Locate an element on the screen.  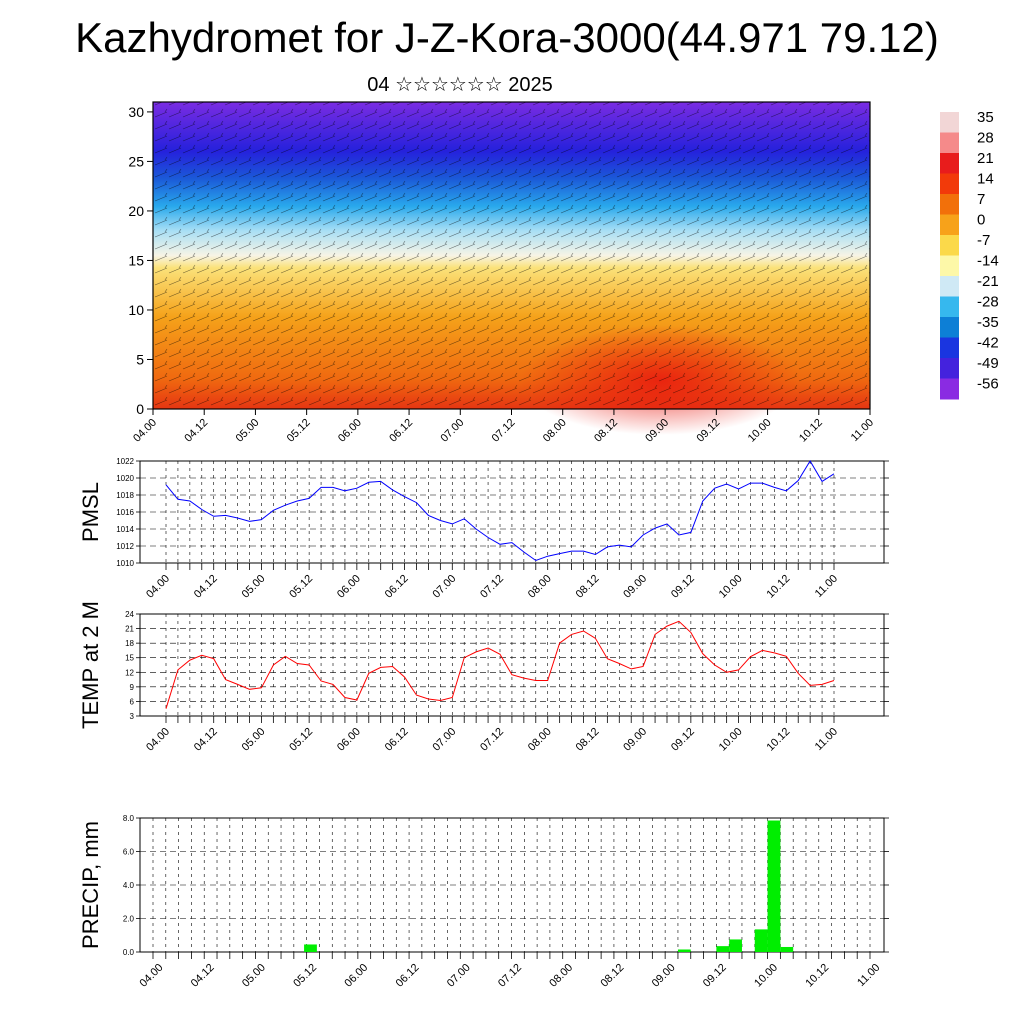
y-tick-label: 8.0 is located at coordinates (129, 818).